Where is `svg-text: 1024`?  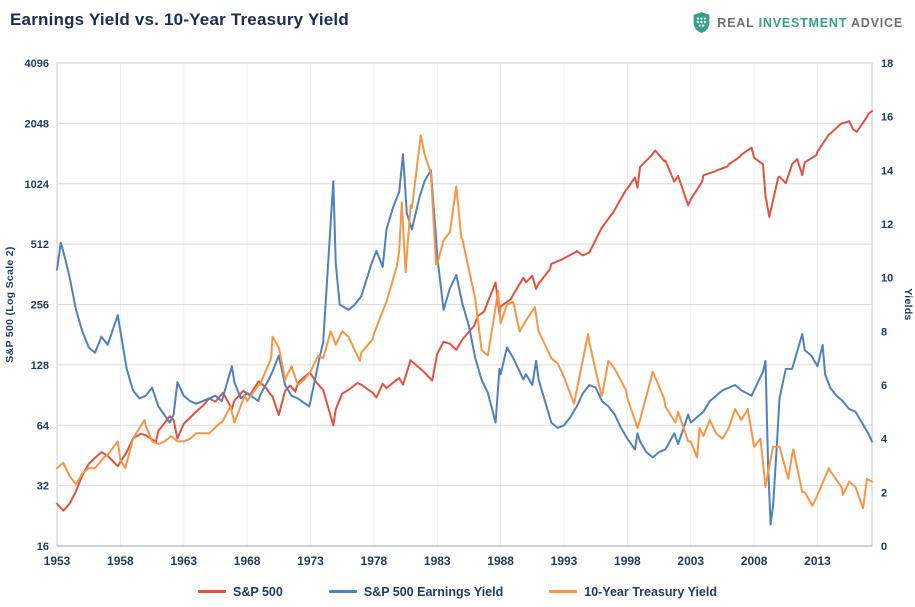 svg-text: 1024 is located at coordinates (37, 185).